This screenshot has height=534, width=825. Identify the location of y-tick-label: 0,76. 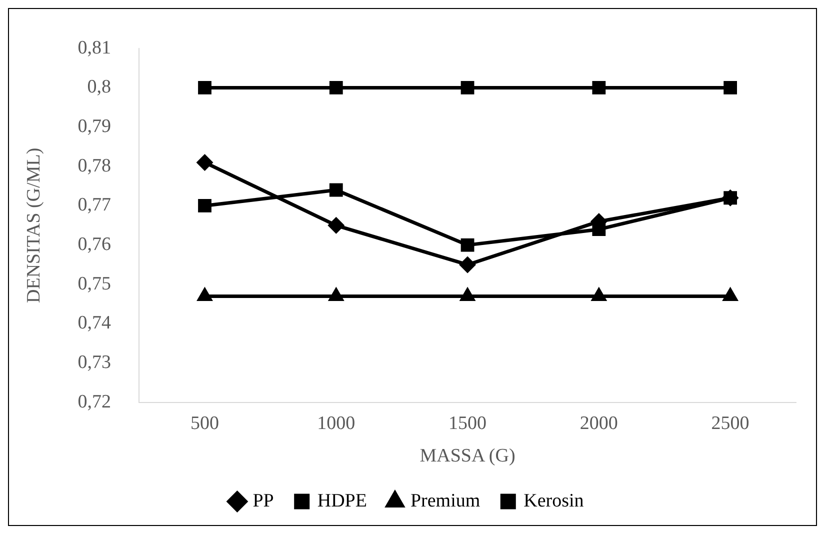
(95, 245).